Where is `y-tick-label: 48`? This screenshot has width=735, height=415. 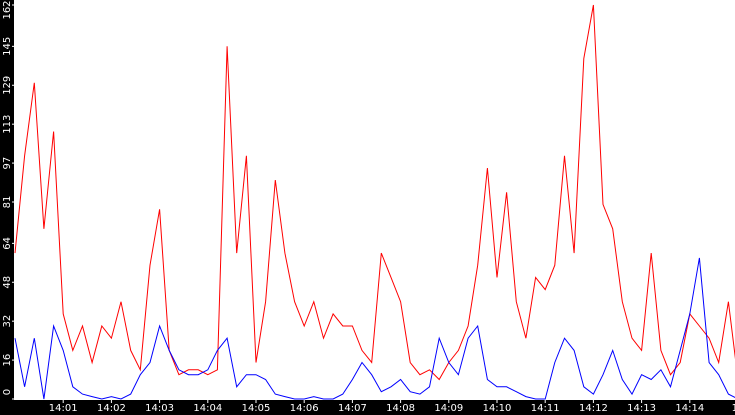
y-tick-label: 48 is located at coordinates (7, 282).